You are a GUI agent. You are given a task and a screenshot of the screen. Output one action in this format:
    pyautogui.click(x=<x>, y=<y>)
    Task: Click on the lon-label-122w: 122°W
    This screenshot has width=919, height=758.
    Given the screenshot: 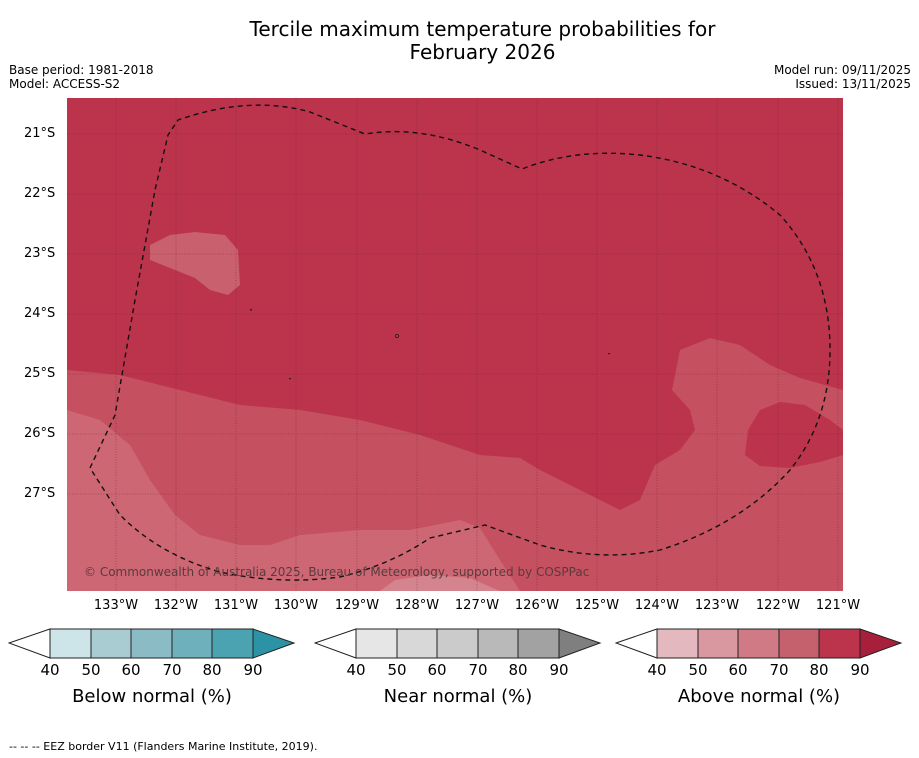 What is the action you would take?
    pyautogui.click(x=778, y=605)
    